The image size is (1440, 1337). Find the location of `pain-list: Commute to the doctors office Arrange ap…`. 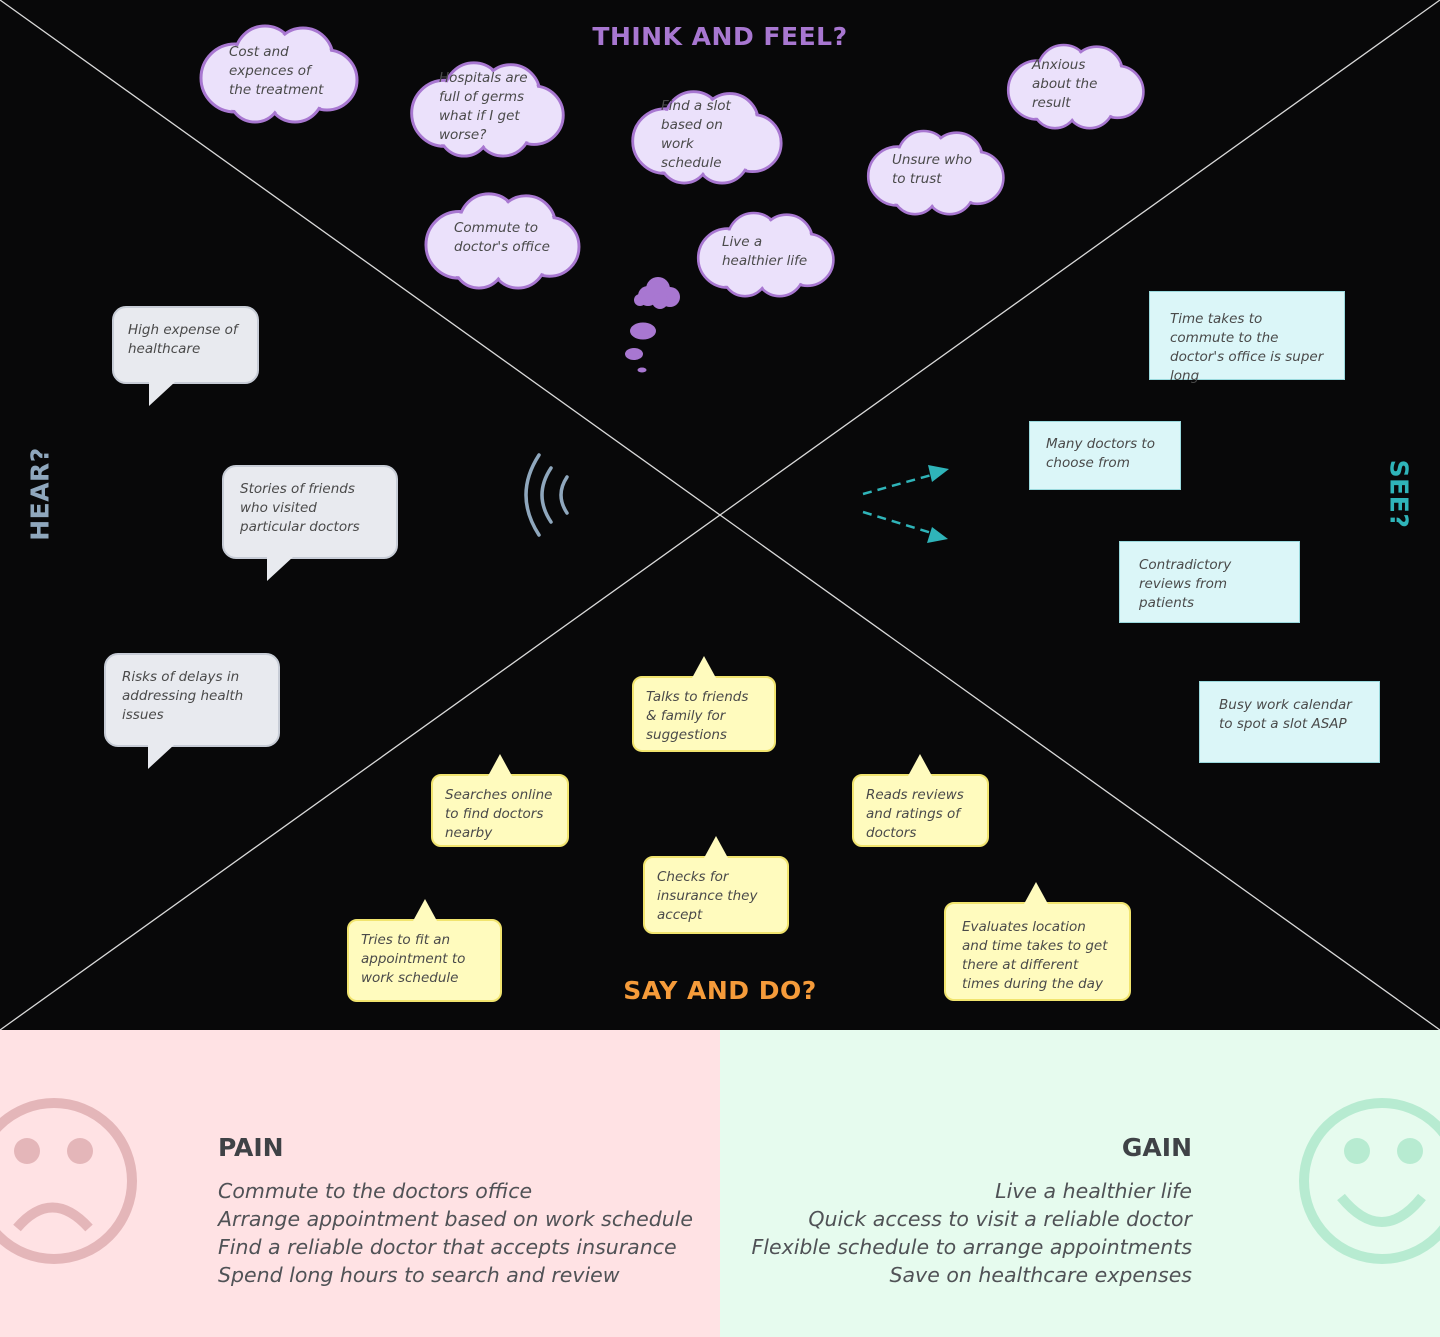

pain-list: Commute to the doctors office Arrange ap… is located at coordinates (455, 1233).